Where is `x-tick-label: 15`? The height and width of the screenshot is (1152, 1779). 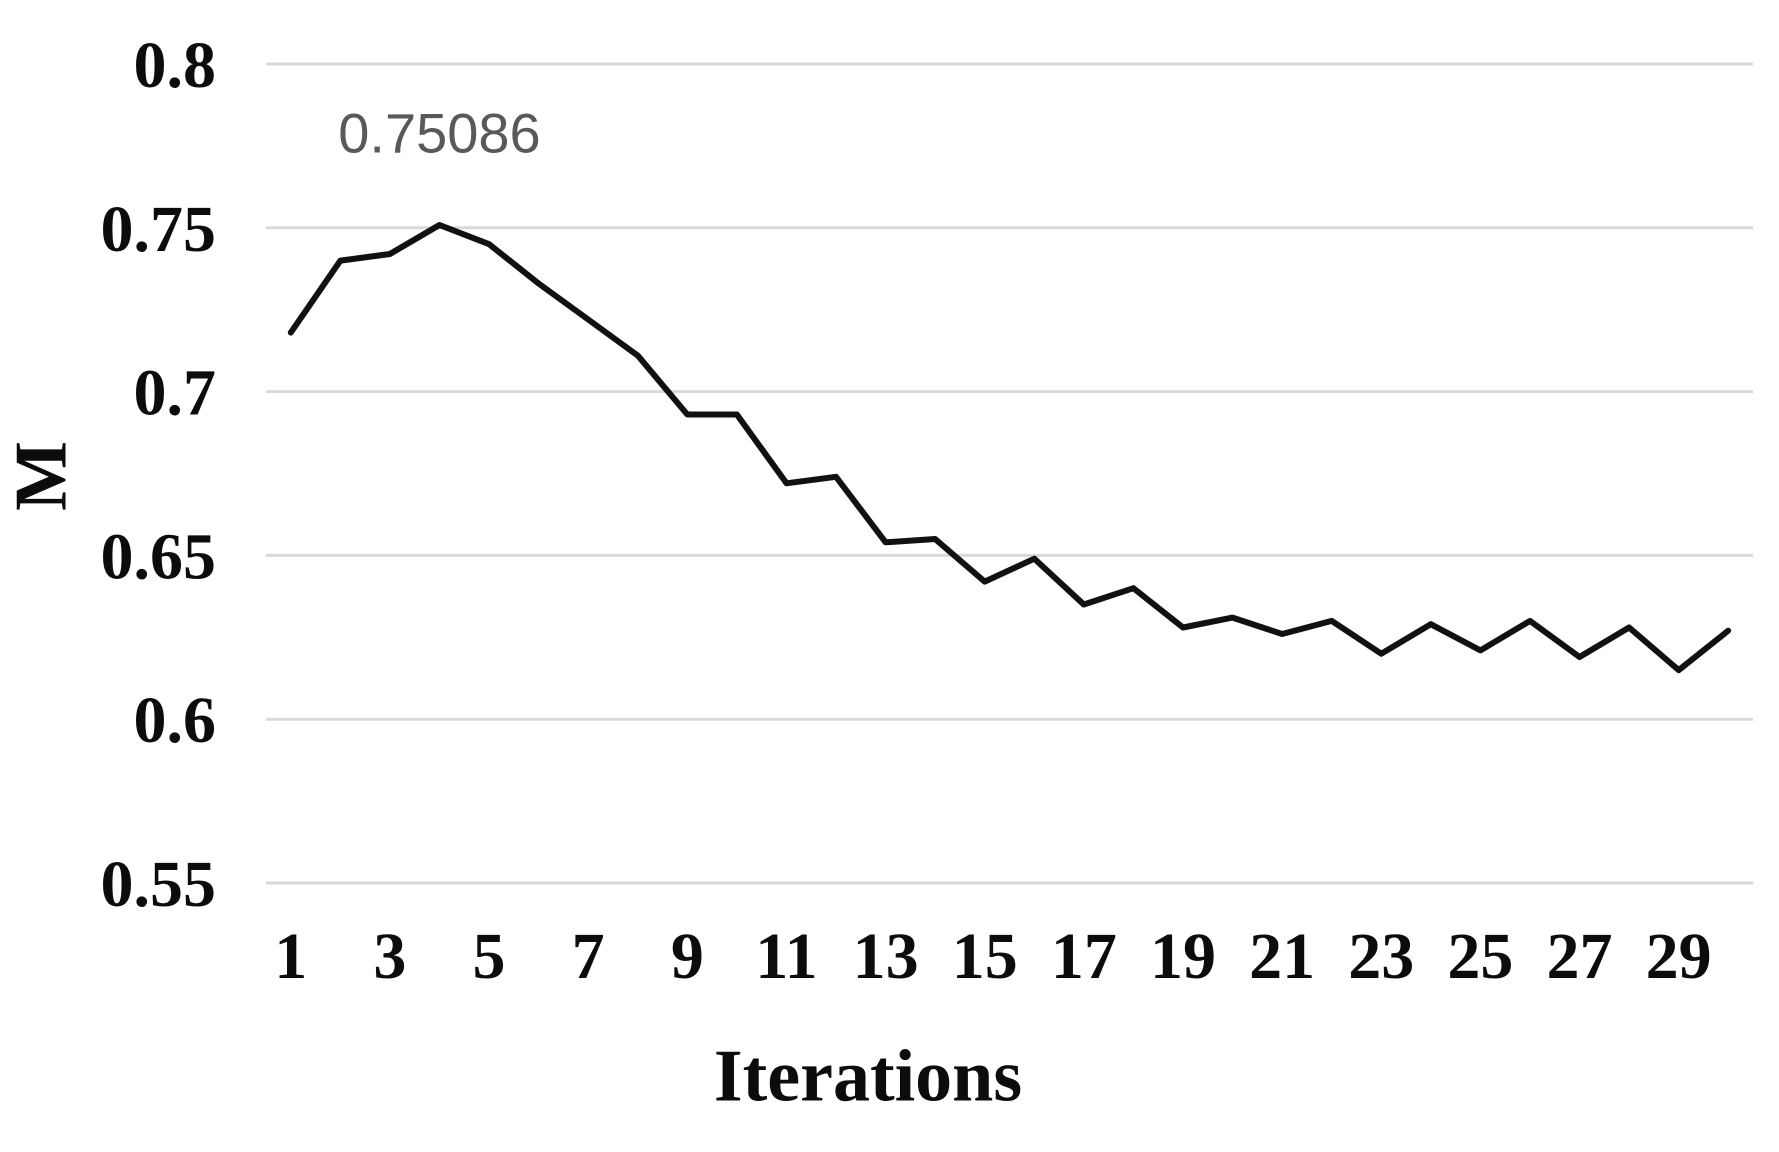 x-tick-label: 15 is located at coordinates (985, 956).